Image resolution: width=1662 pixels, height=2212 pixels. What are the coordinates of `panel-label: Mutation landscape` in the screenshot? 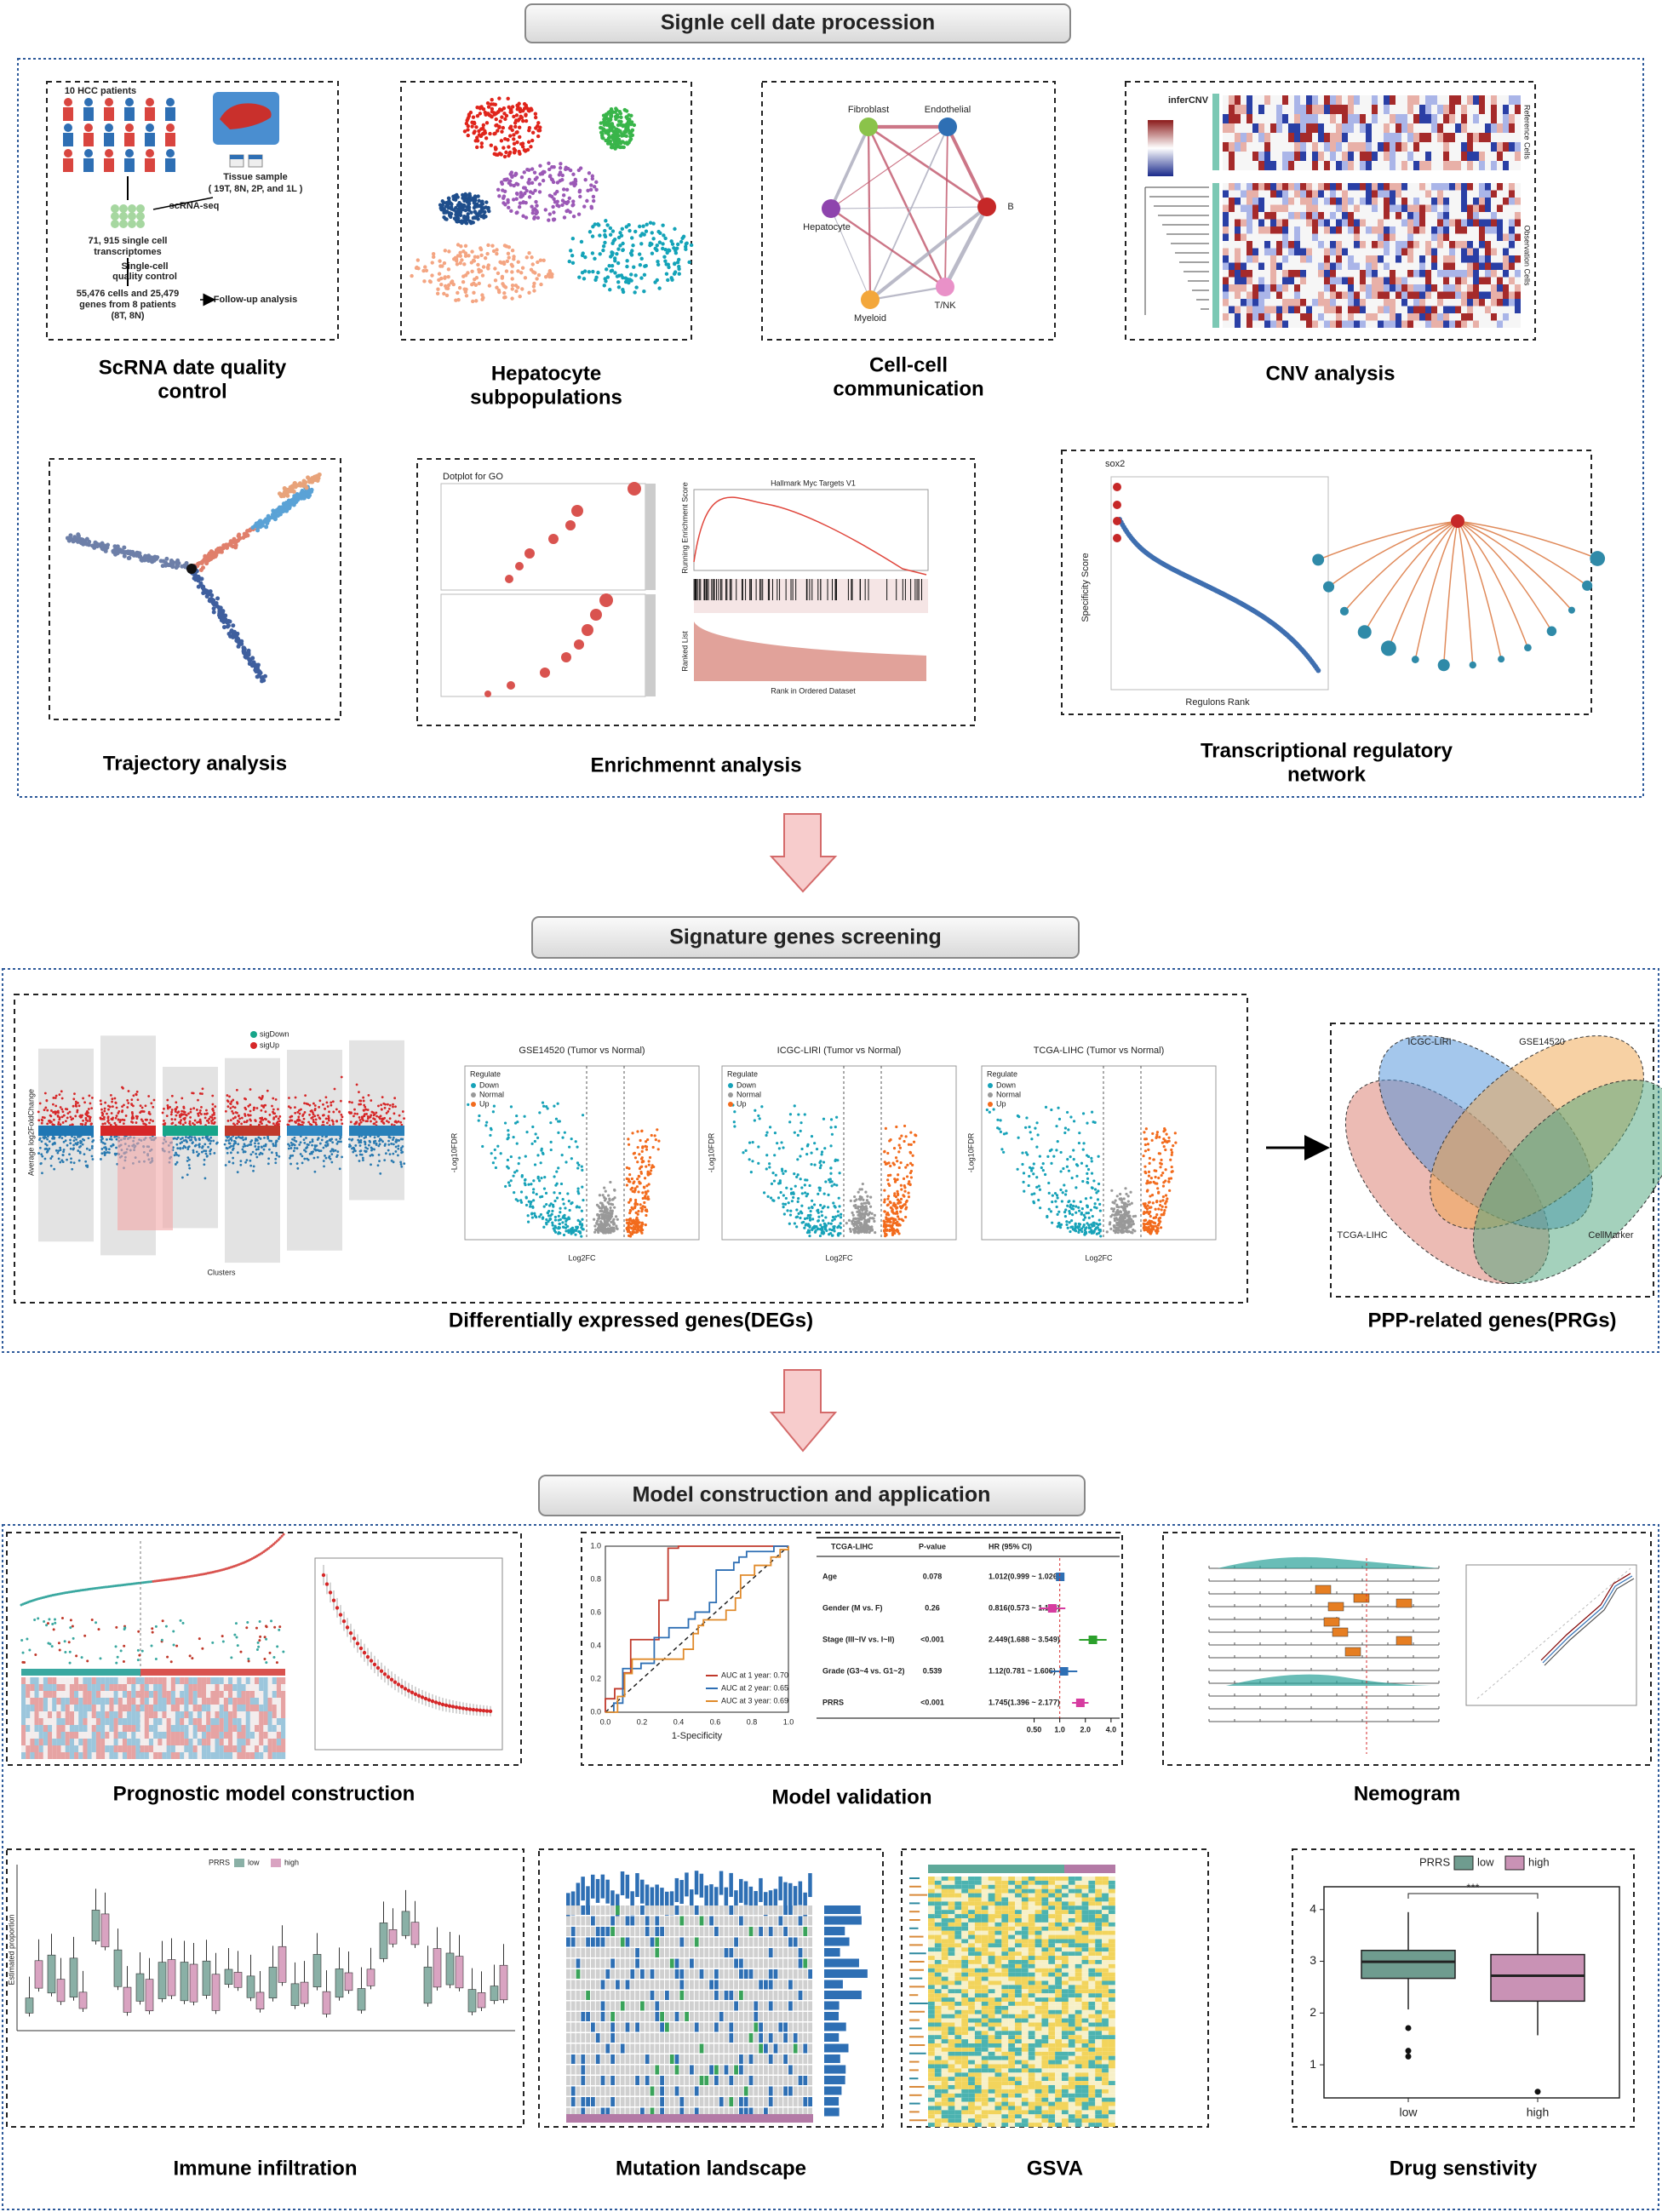 It's located at (711, 2168).